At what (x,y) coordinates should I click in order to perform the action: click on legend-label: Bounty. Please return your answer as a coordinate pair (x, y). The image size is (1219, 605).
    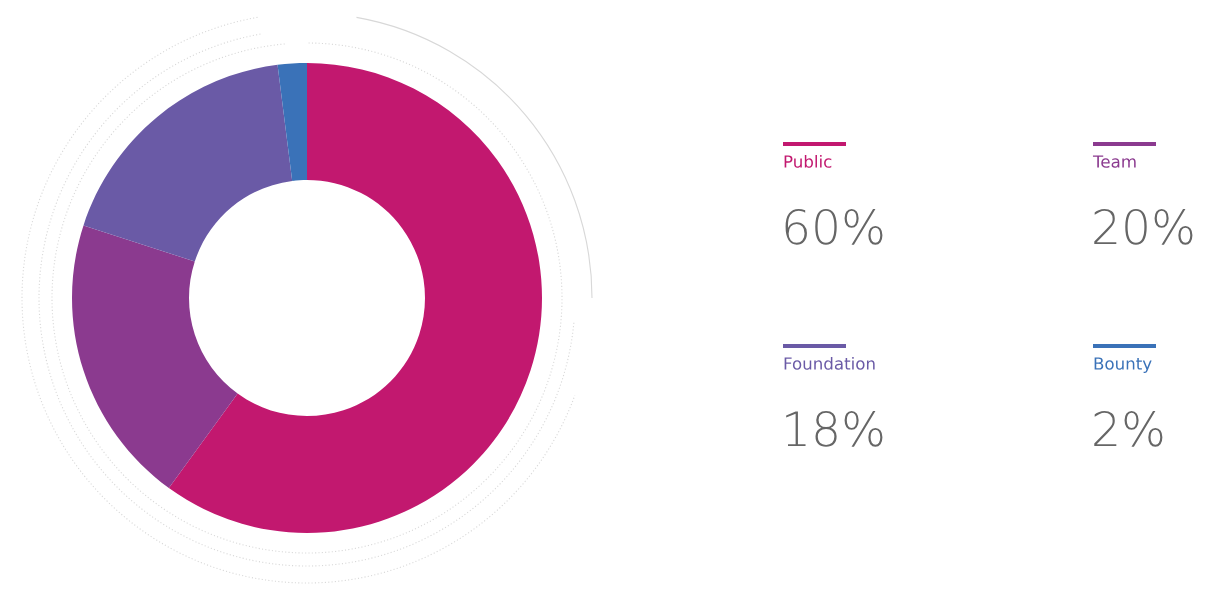
    Looking at the image, I should click on (1123, 365).